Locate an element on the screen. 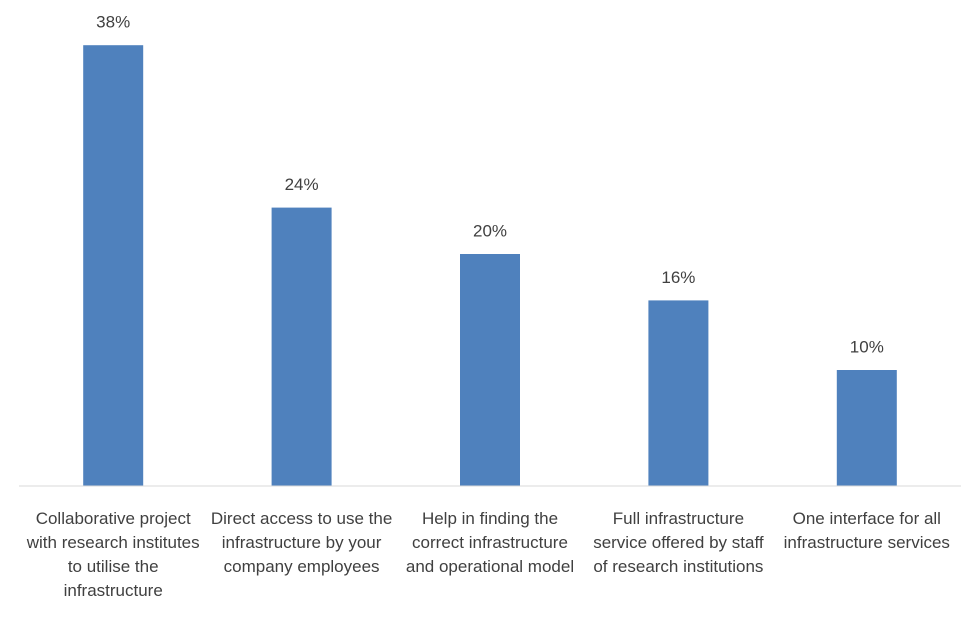 Image resolution: width=978 pixels, height=644 pixels. label-line: service offered by staff is located at coordinates (678, 542).